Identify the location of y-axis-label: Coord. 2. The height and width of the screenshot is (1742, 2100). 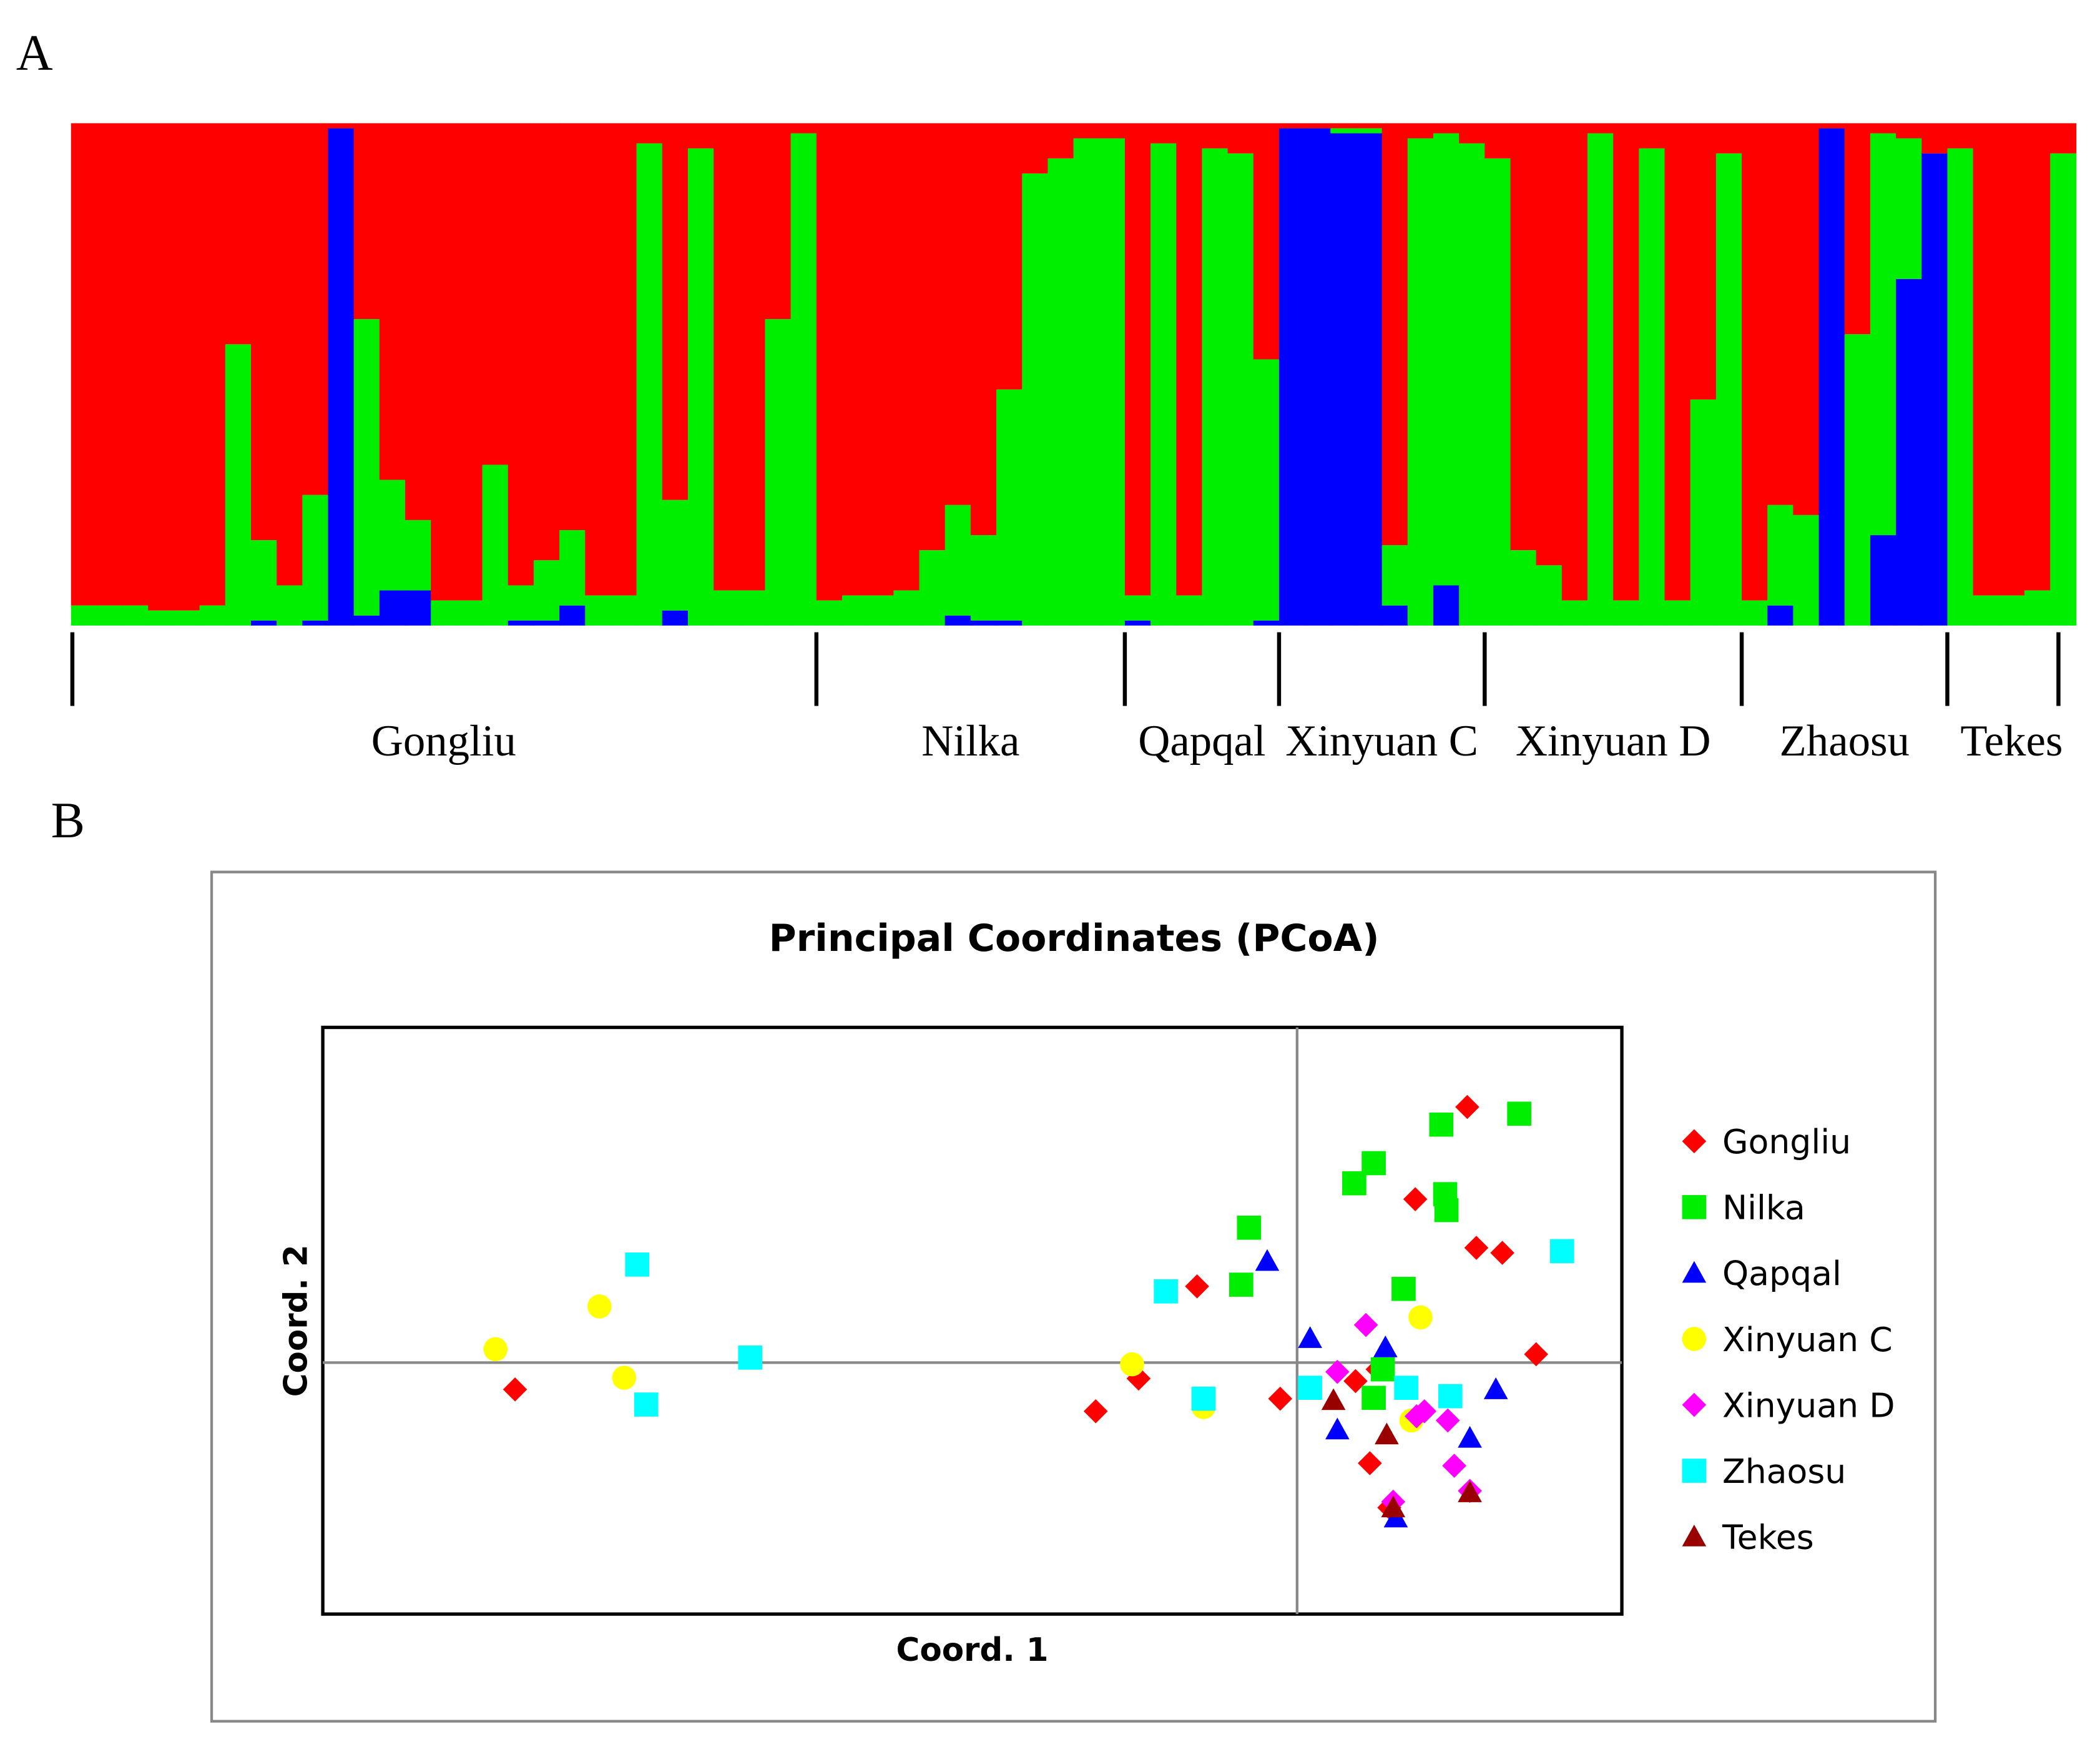
(296, 1320).